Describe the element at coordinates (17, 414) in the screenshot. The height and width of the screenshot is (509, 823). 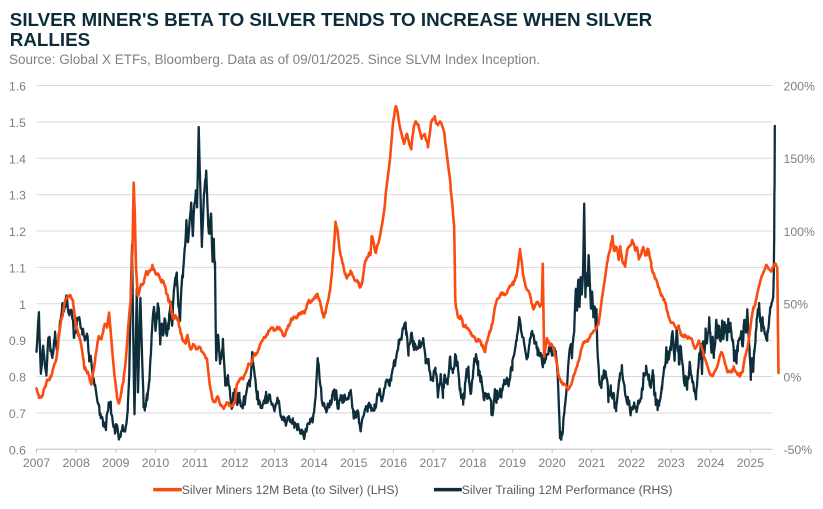
I see `svg-text: 0.7` at that location.